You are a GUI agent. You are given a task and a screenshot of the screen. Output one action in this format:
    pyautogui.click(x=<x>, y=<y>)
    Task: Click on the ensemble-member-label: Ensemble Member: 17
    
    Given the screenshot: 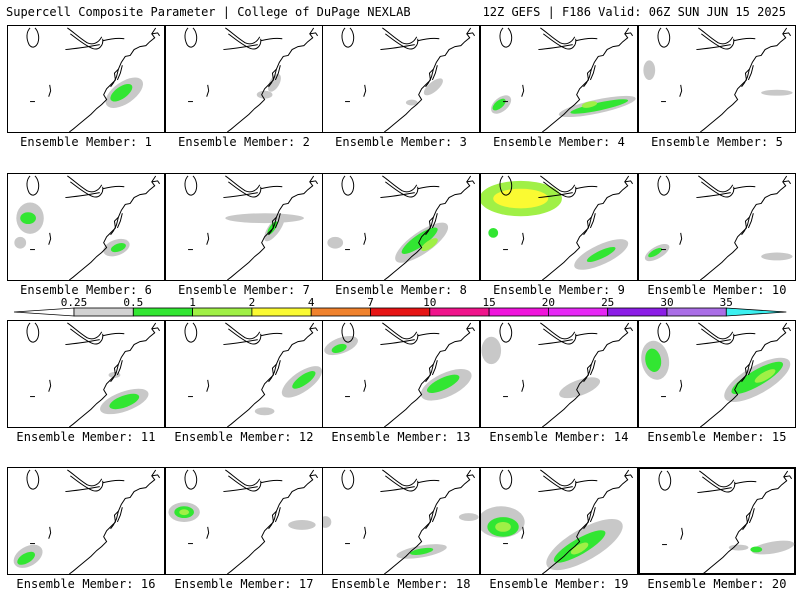 What is the action you would take?
    pyautogui.click(x=244, y=584)
    